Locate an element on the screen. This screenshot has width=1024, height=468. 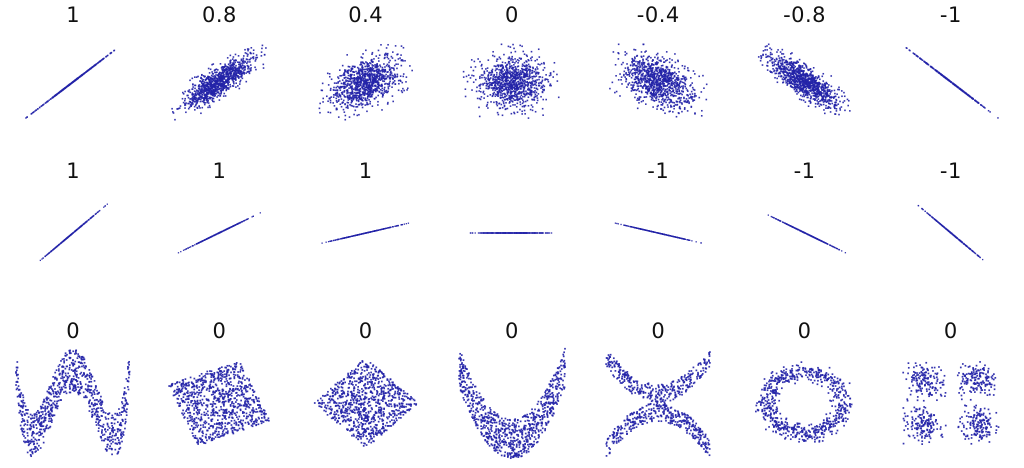
correlation-value-label: 0.4 is located at coordinates (366, 15).